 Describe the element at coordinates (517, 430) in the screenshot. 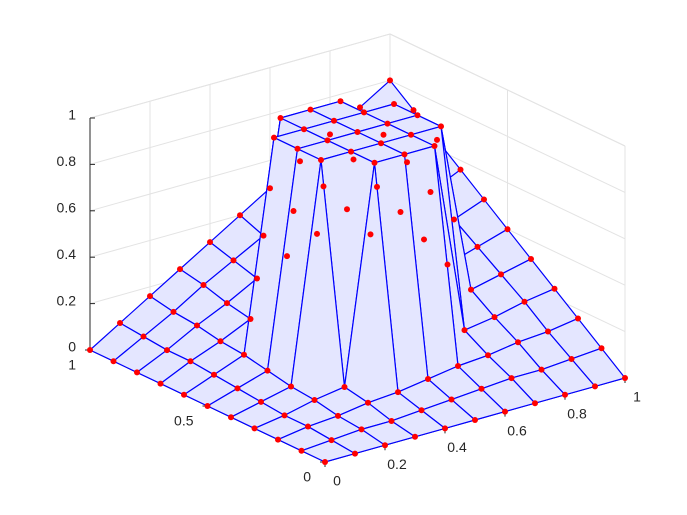

I see `x-tick-label: 0.6` at that location.